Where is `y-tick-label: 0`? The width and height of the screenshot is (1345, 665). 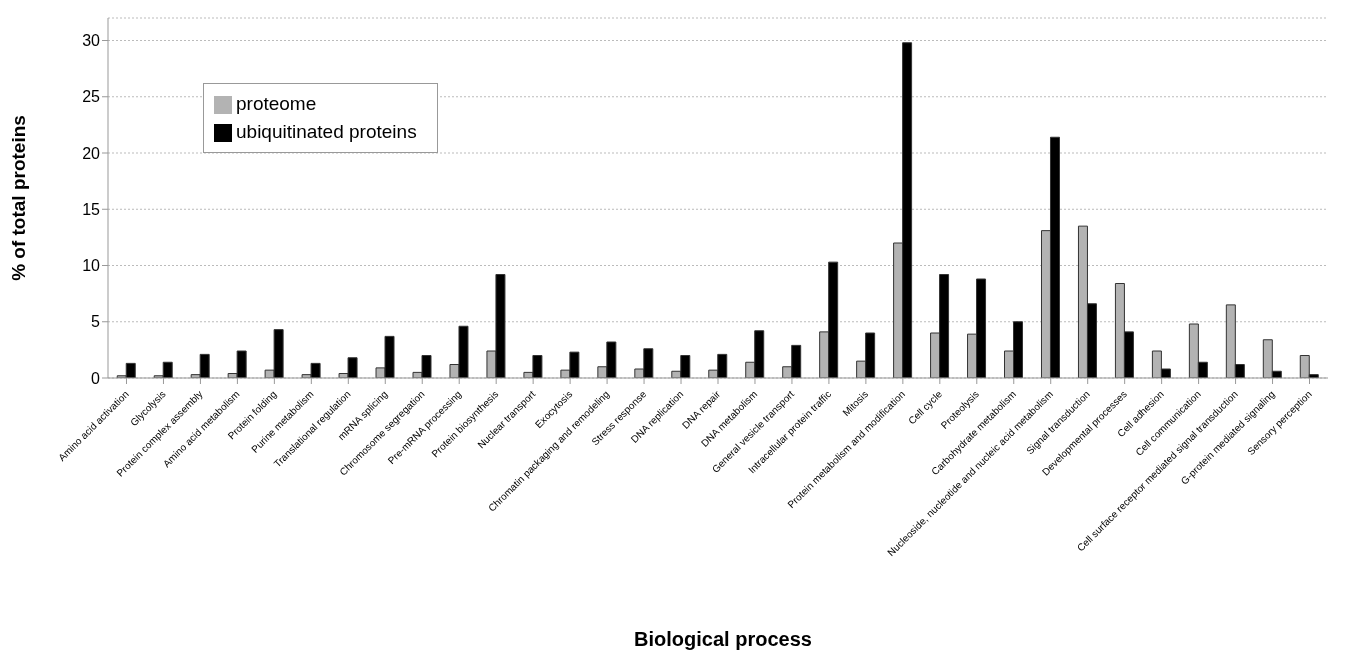 y-tick-label: 0 is located at coordinates (96, 378).